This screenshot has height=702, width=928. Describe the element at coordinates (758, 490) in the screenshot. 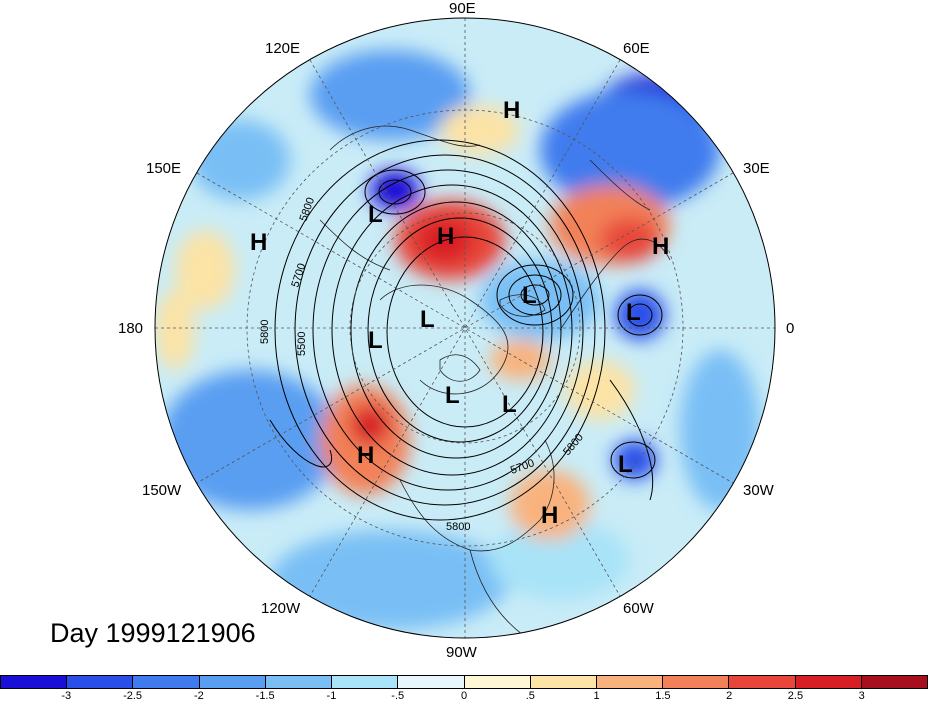

I see `lon-label-right-lower: 30W` at that location.